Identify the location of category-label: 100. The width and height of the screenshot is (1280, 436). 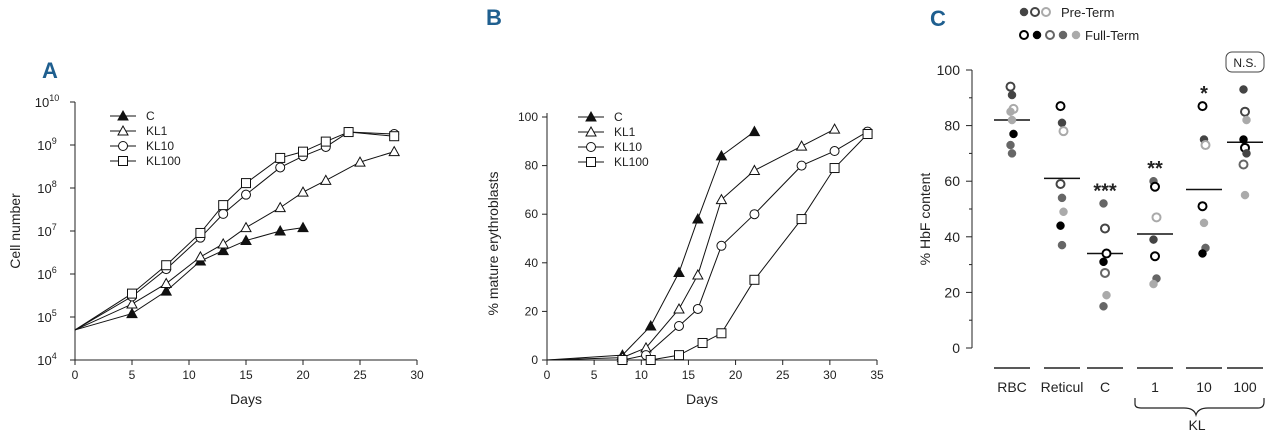
(1245, 387).